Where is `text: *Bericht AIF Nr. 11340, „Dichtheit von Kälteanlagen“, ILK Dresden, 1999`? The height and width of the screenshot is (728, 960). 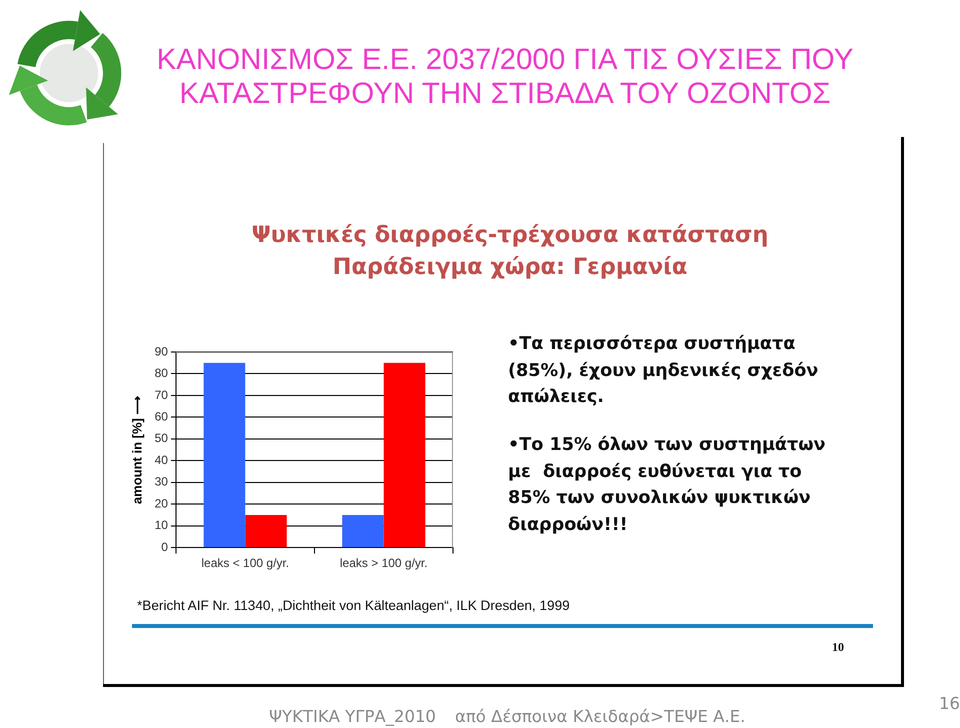
text: *Bericht AIF Nr. 11340, „Dichtheit von Kälteanlagen“, ILK Dresden, 1999 is located at coordinates (353, 606).